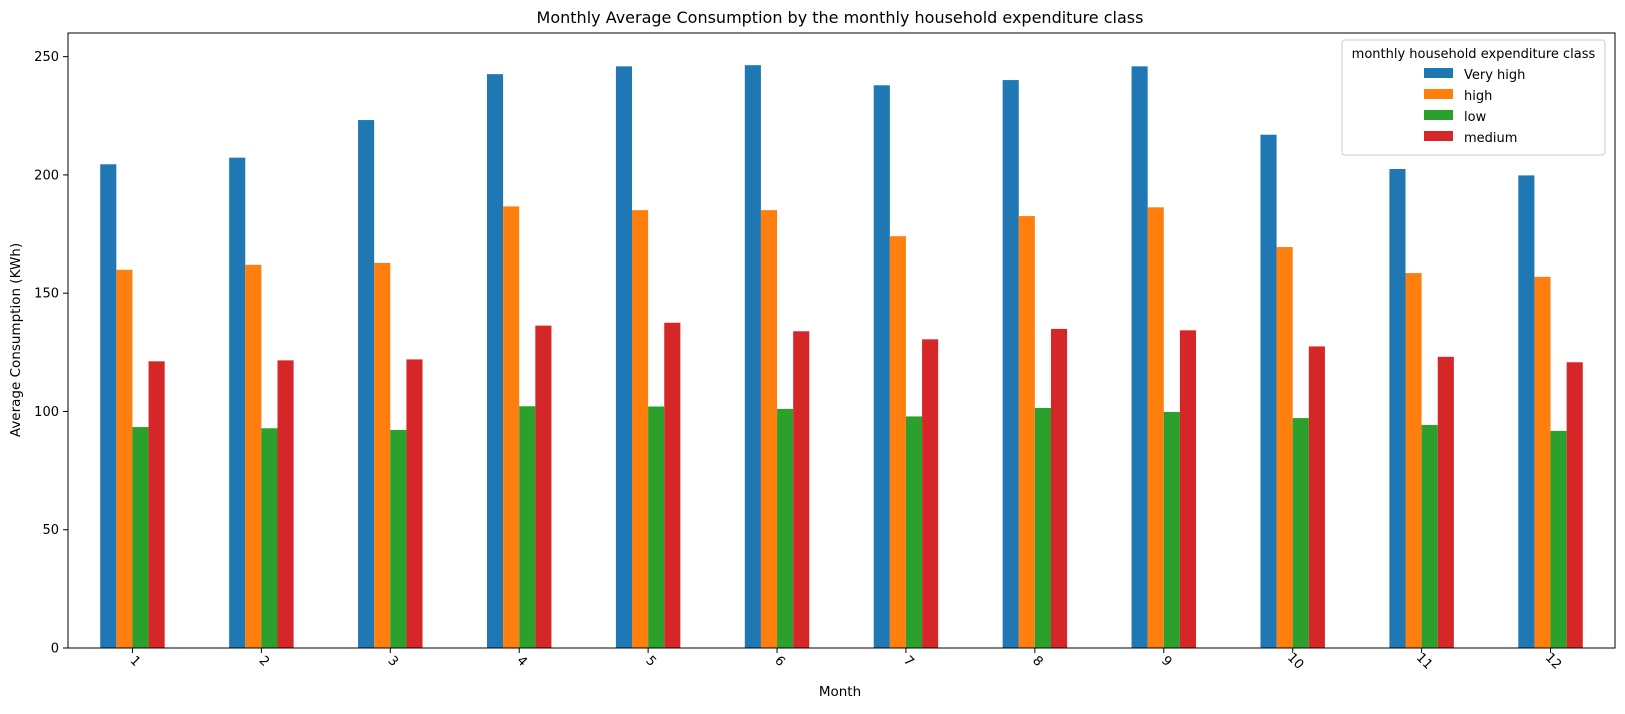 This screenshot has width=1625, height=714. Describe the element at coordinates (55, 649) in the screenshot. I see `y-tick-label: 0` at that location.